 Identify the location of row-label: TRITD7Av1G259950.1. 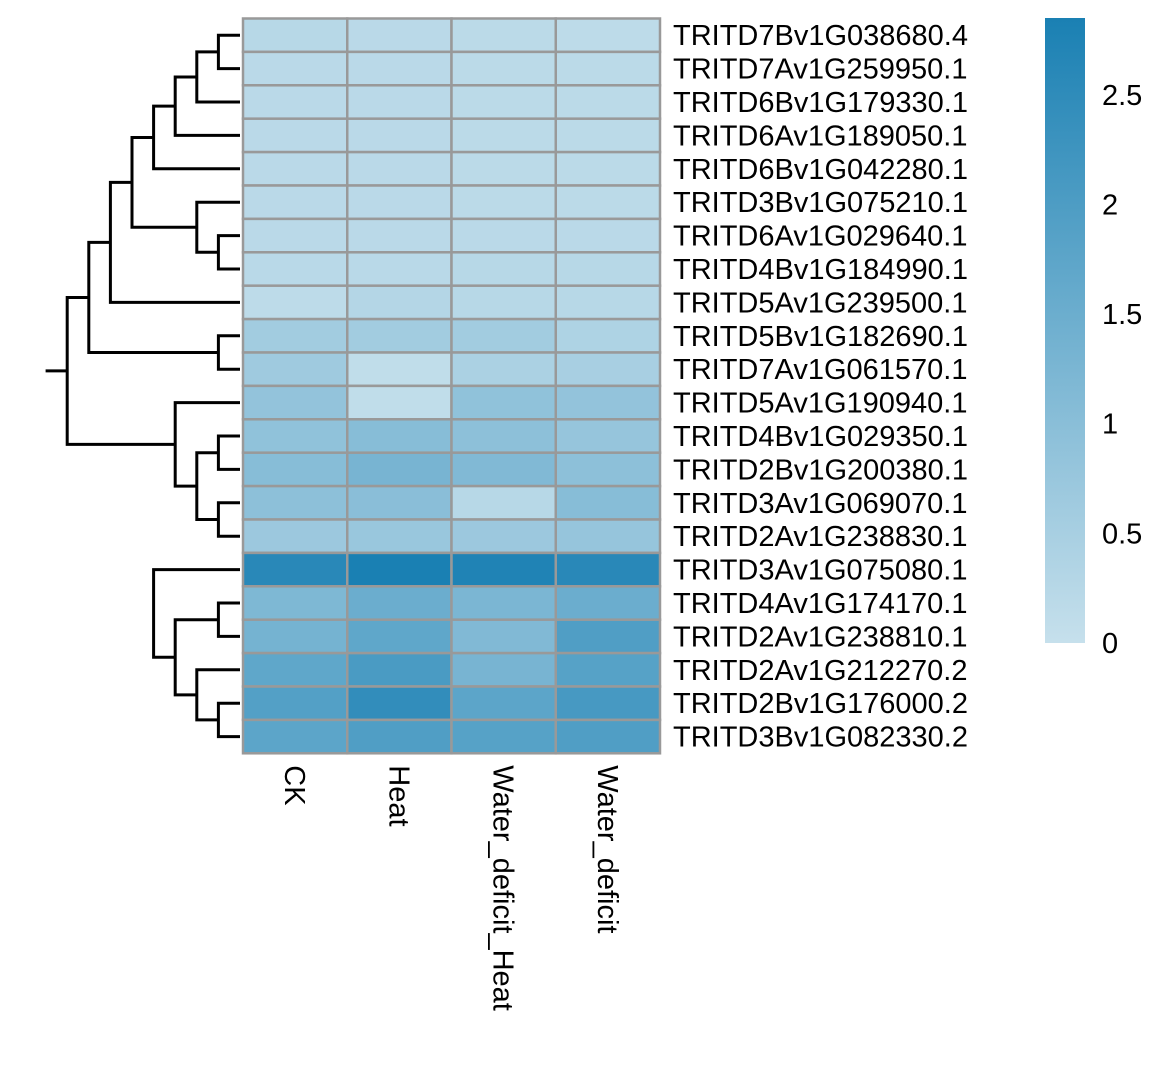
(820, 70).